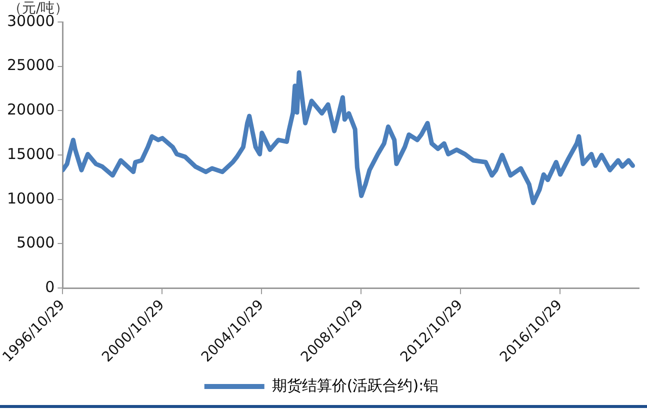 The width and height of the screenshot is (647, 410). What do you see at coordinates (31, 109) in the screenshot?
I see `y-tick-label: 20000` at bounding box center [31, 109].